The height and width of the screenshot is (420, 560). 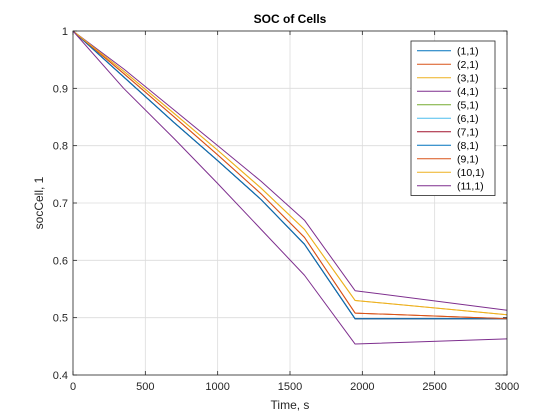 I want to click on legend-label: (2,1), so click(x=468, y=65).